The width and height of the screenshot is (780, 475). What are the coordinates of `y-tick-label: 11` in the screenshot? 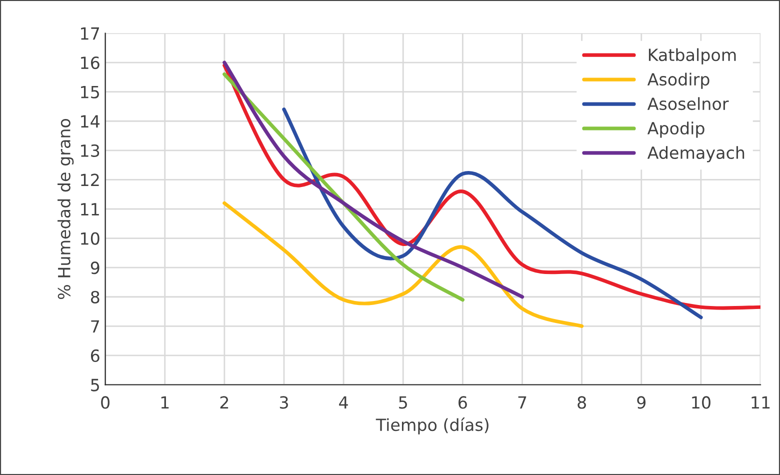 It's located at (90, 209).